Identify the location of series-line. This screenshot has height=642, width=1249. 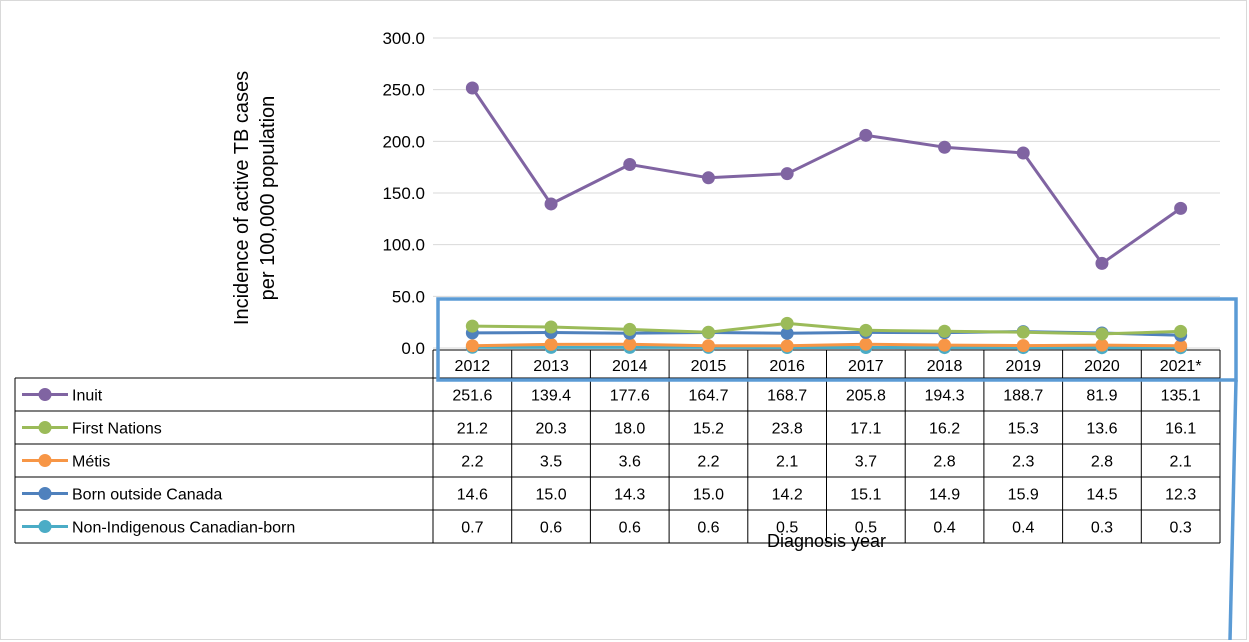
(826, 328).